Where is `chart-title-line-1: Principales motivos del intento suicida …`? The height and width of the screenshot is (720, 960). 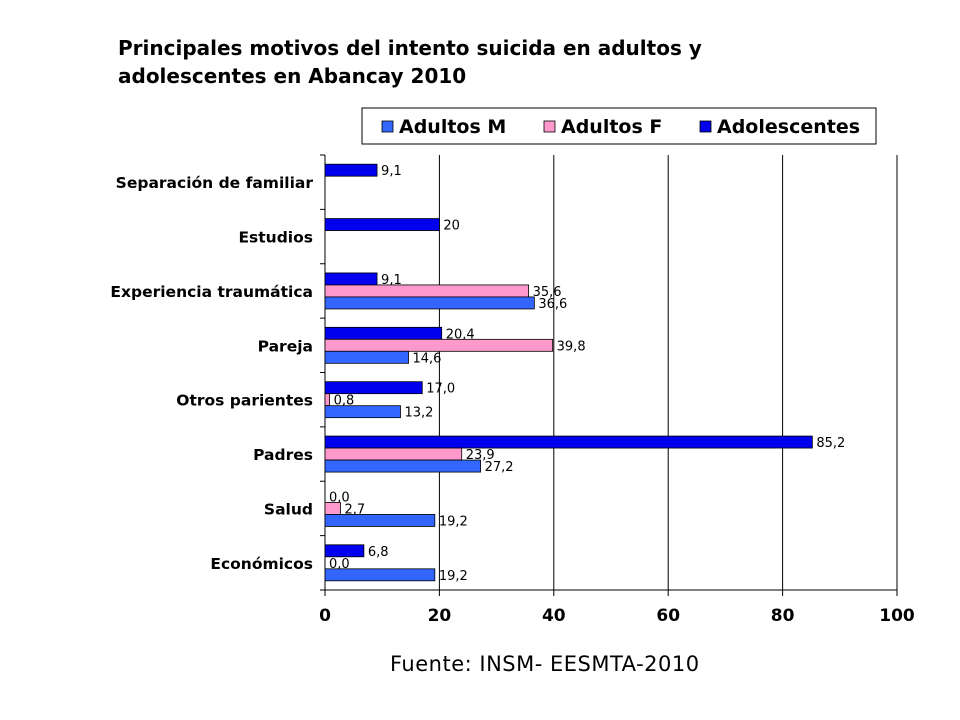
chart-title-line-1: Principales motivos del intento suicida … is located at coordinates (410, 48).